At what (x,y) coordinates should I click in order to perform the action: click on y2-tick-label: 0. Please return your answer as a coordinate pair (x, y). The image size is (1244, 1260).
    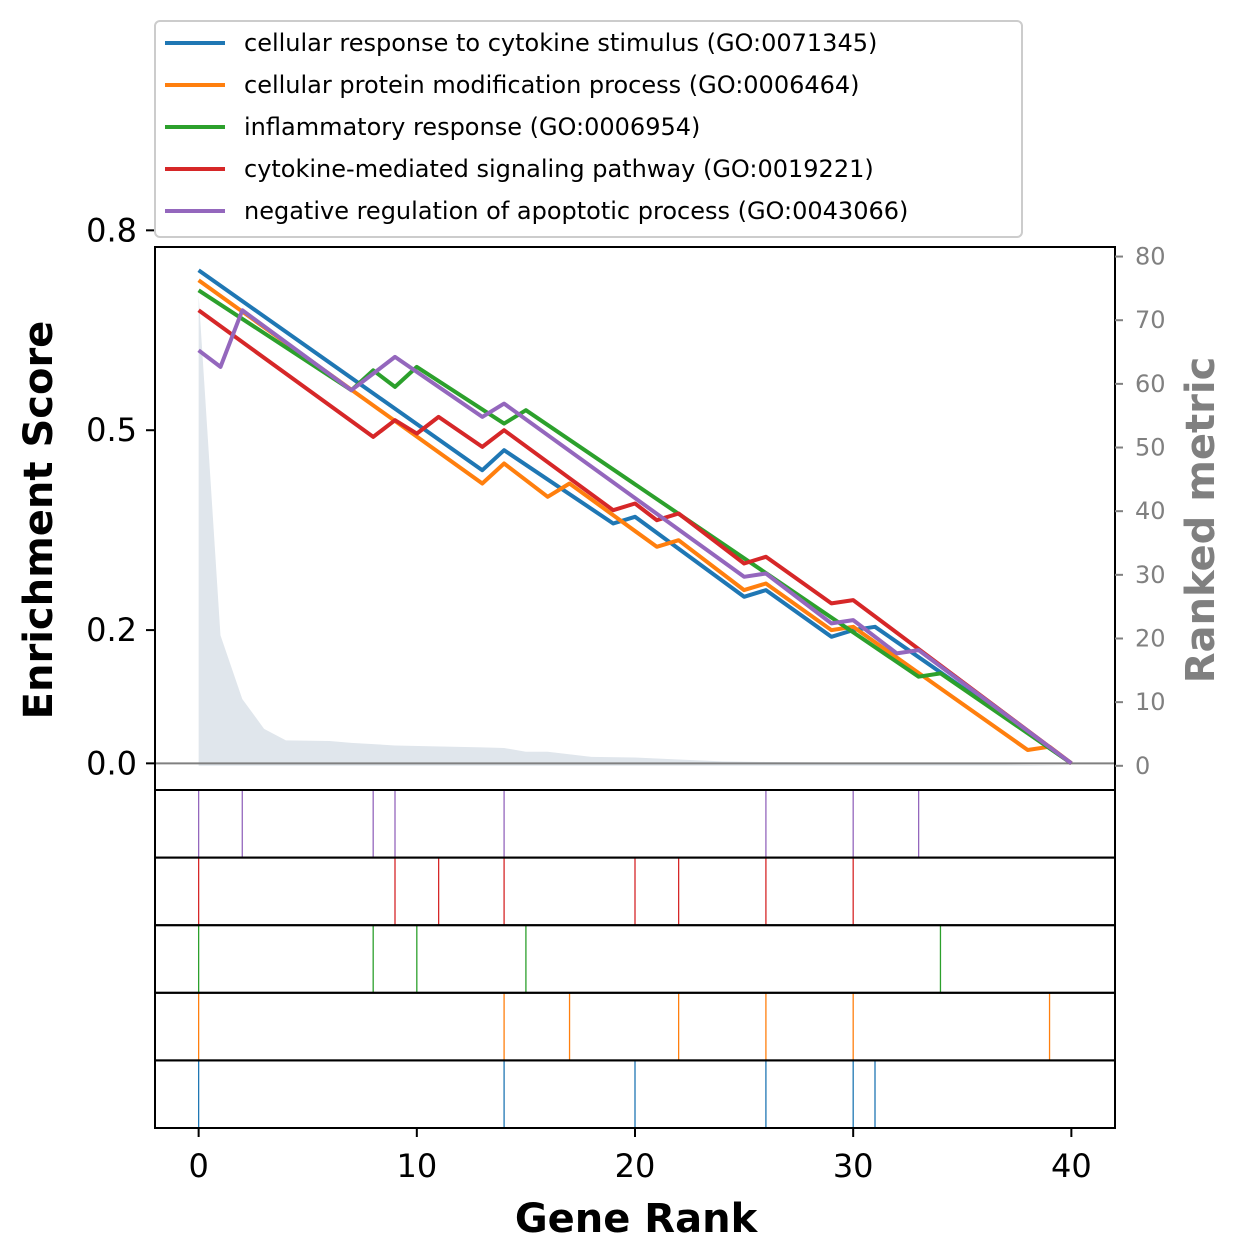
    Looking at the image, I should click on (1142, 766).